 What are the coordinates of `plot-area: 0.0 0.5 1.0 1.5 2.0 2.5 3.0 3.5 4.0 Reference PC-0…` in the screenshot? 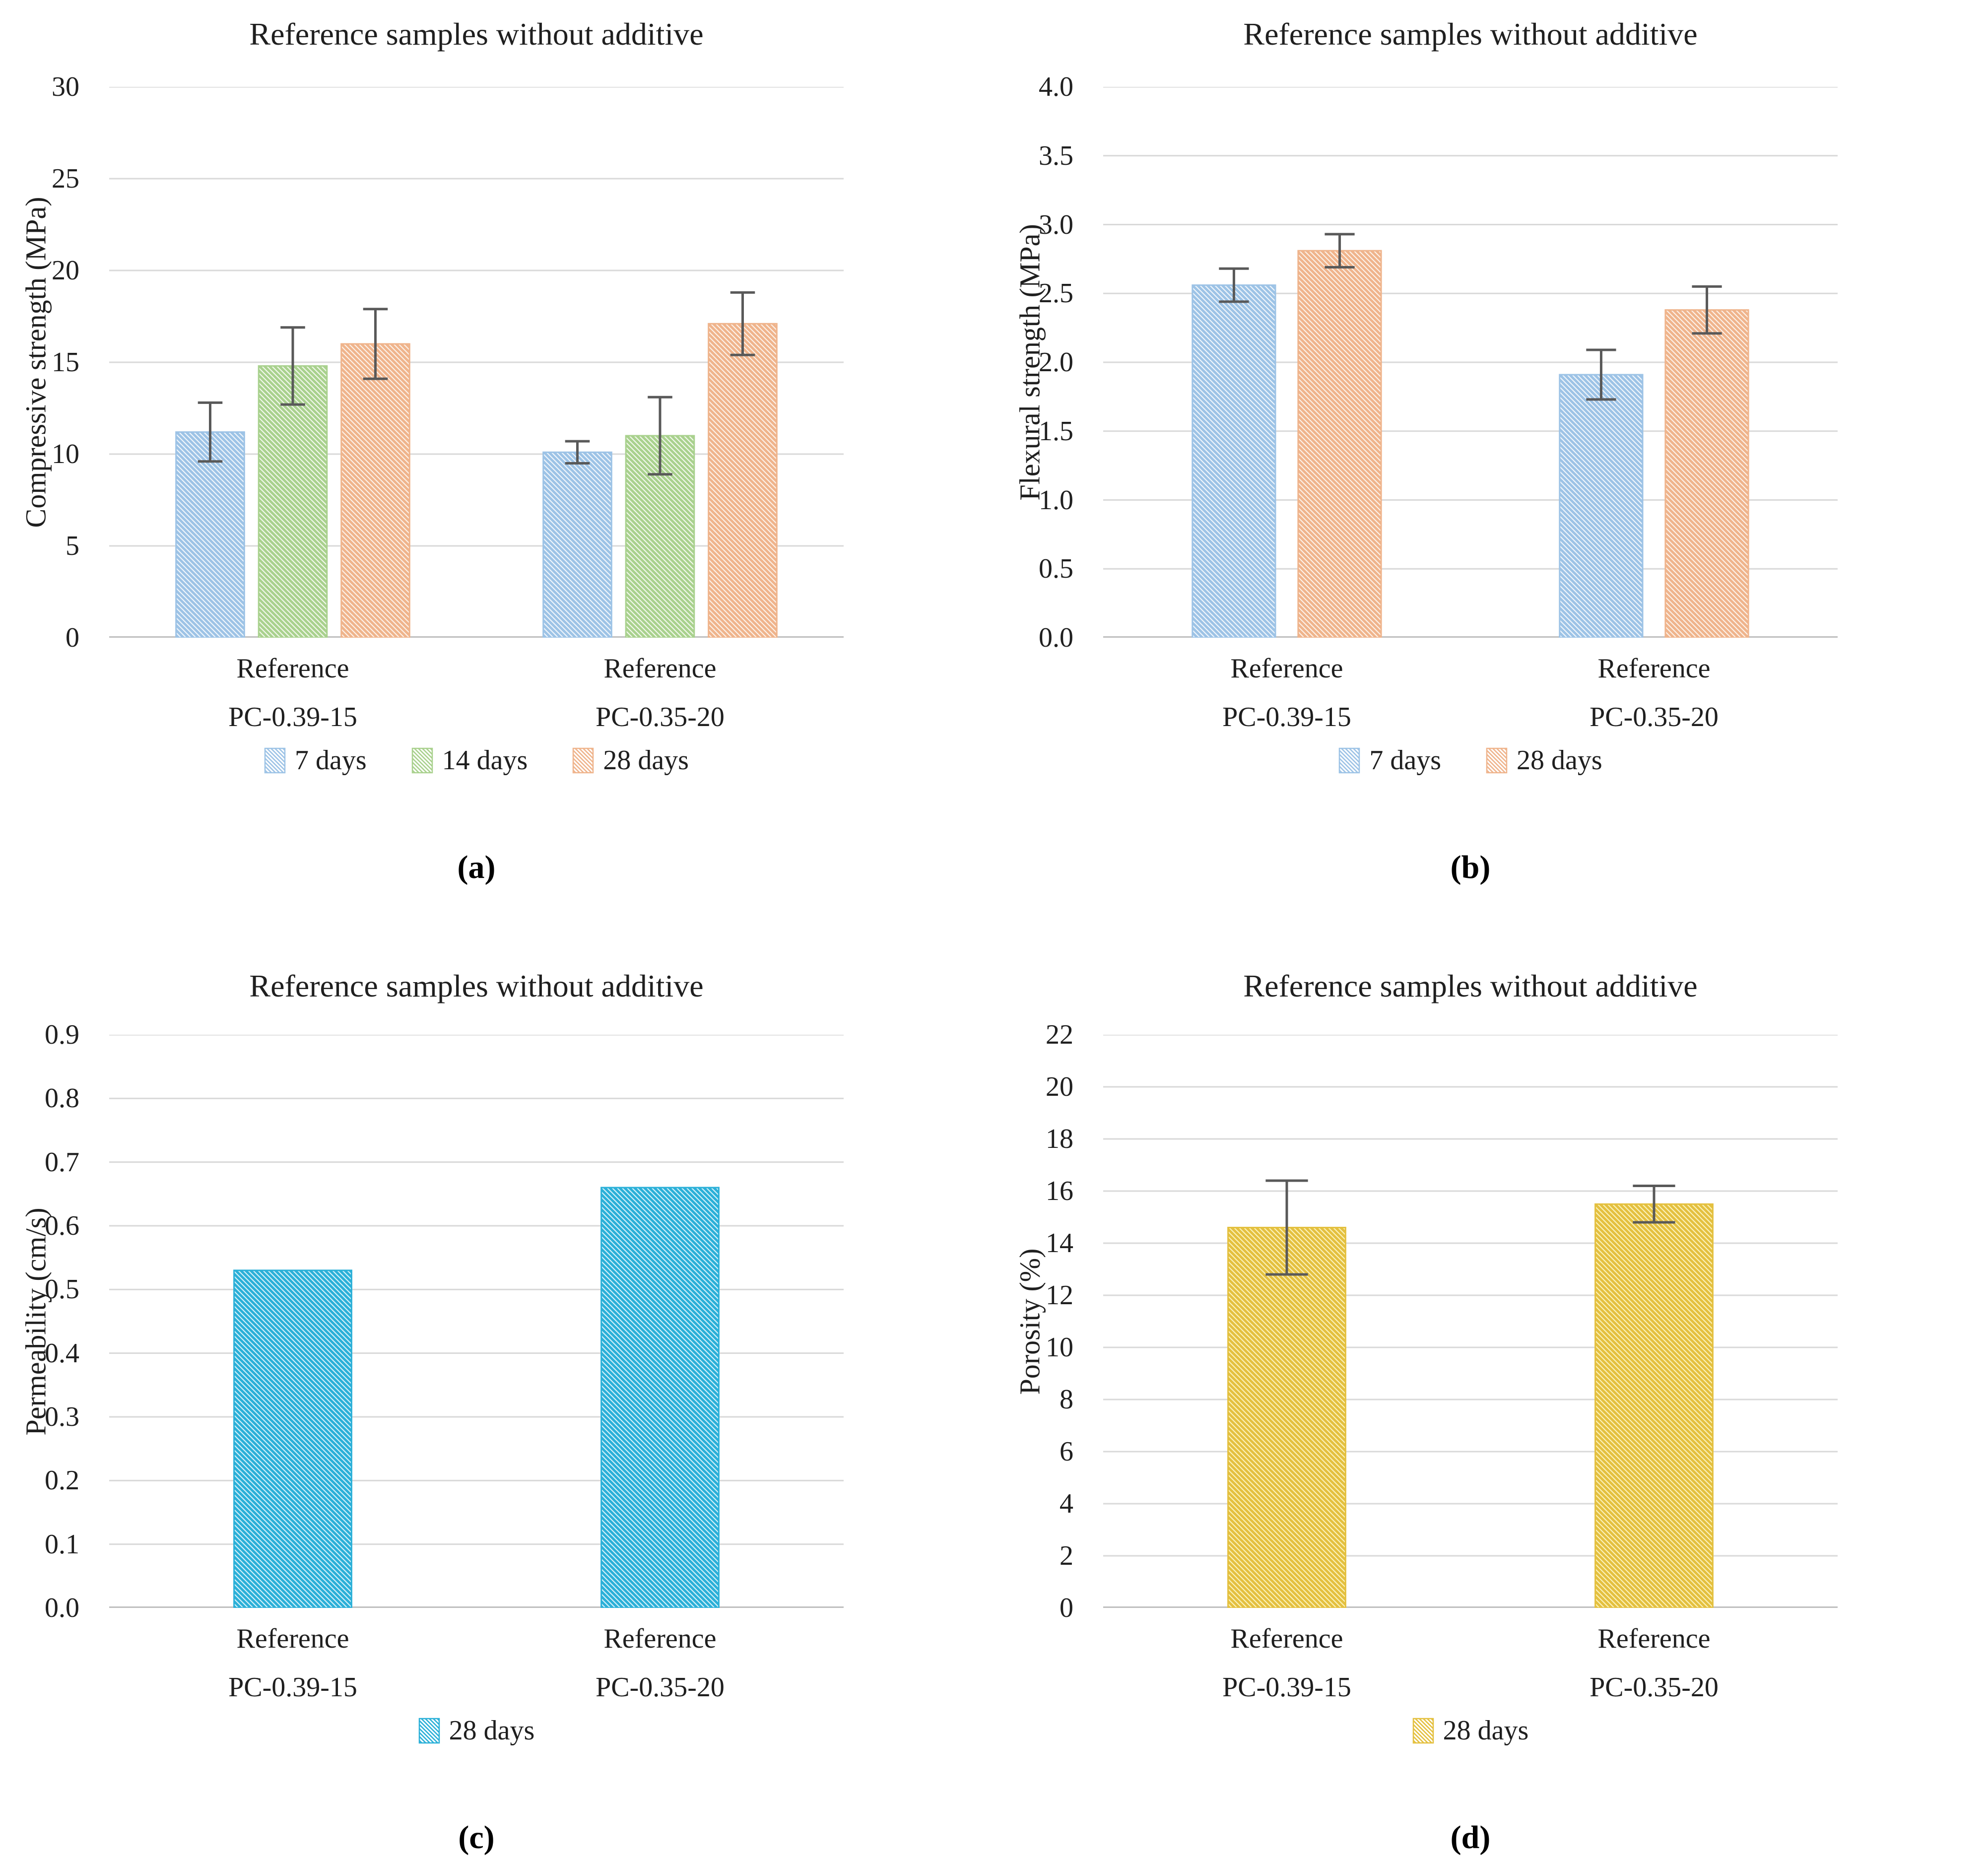 It's located at (1438, 402).